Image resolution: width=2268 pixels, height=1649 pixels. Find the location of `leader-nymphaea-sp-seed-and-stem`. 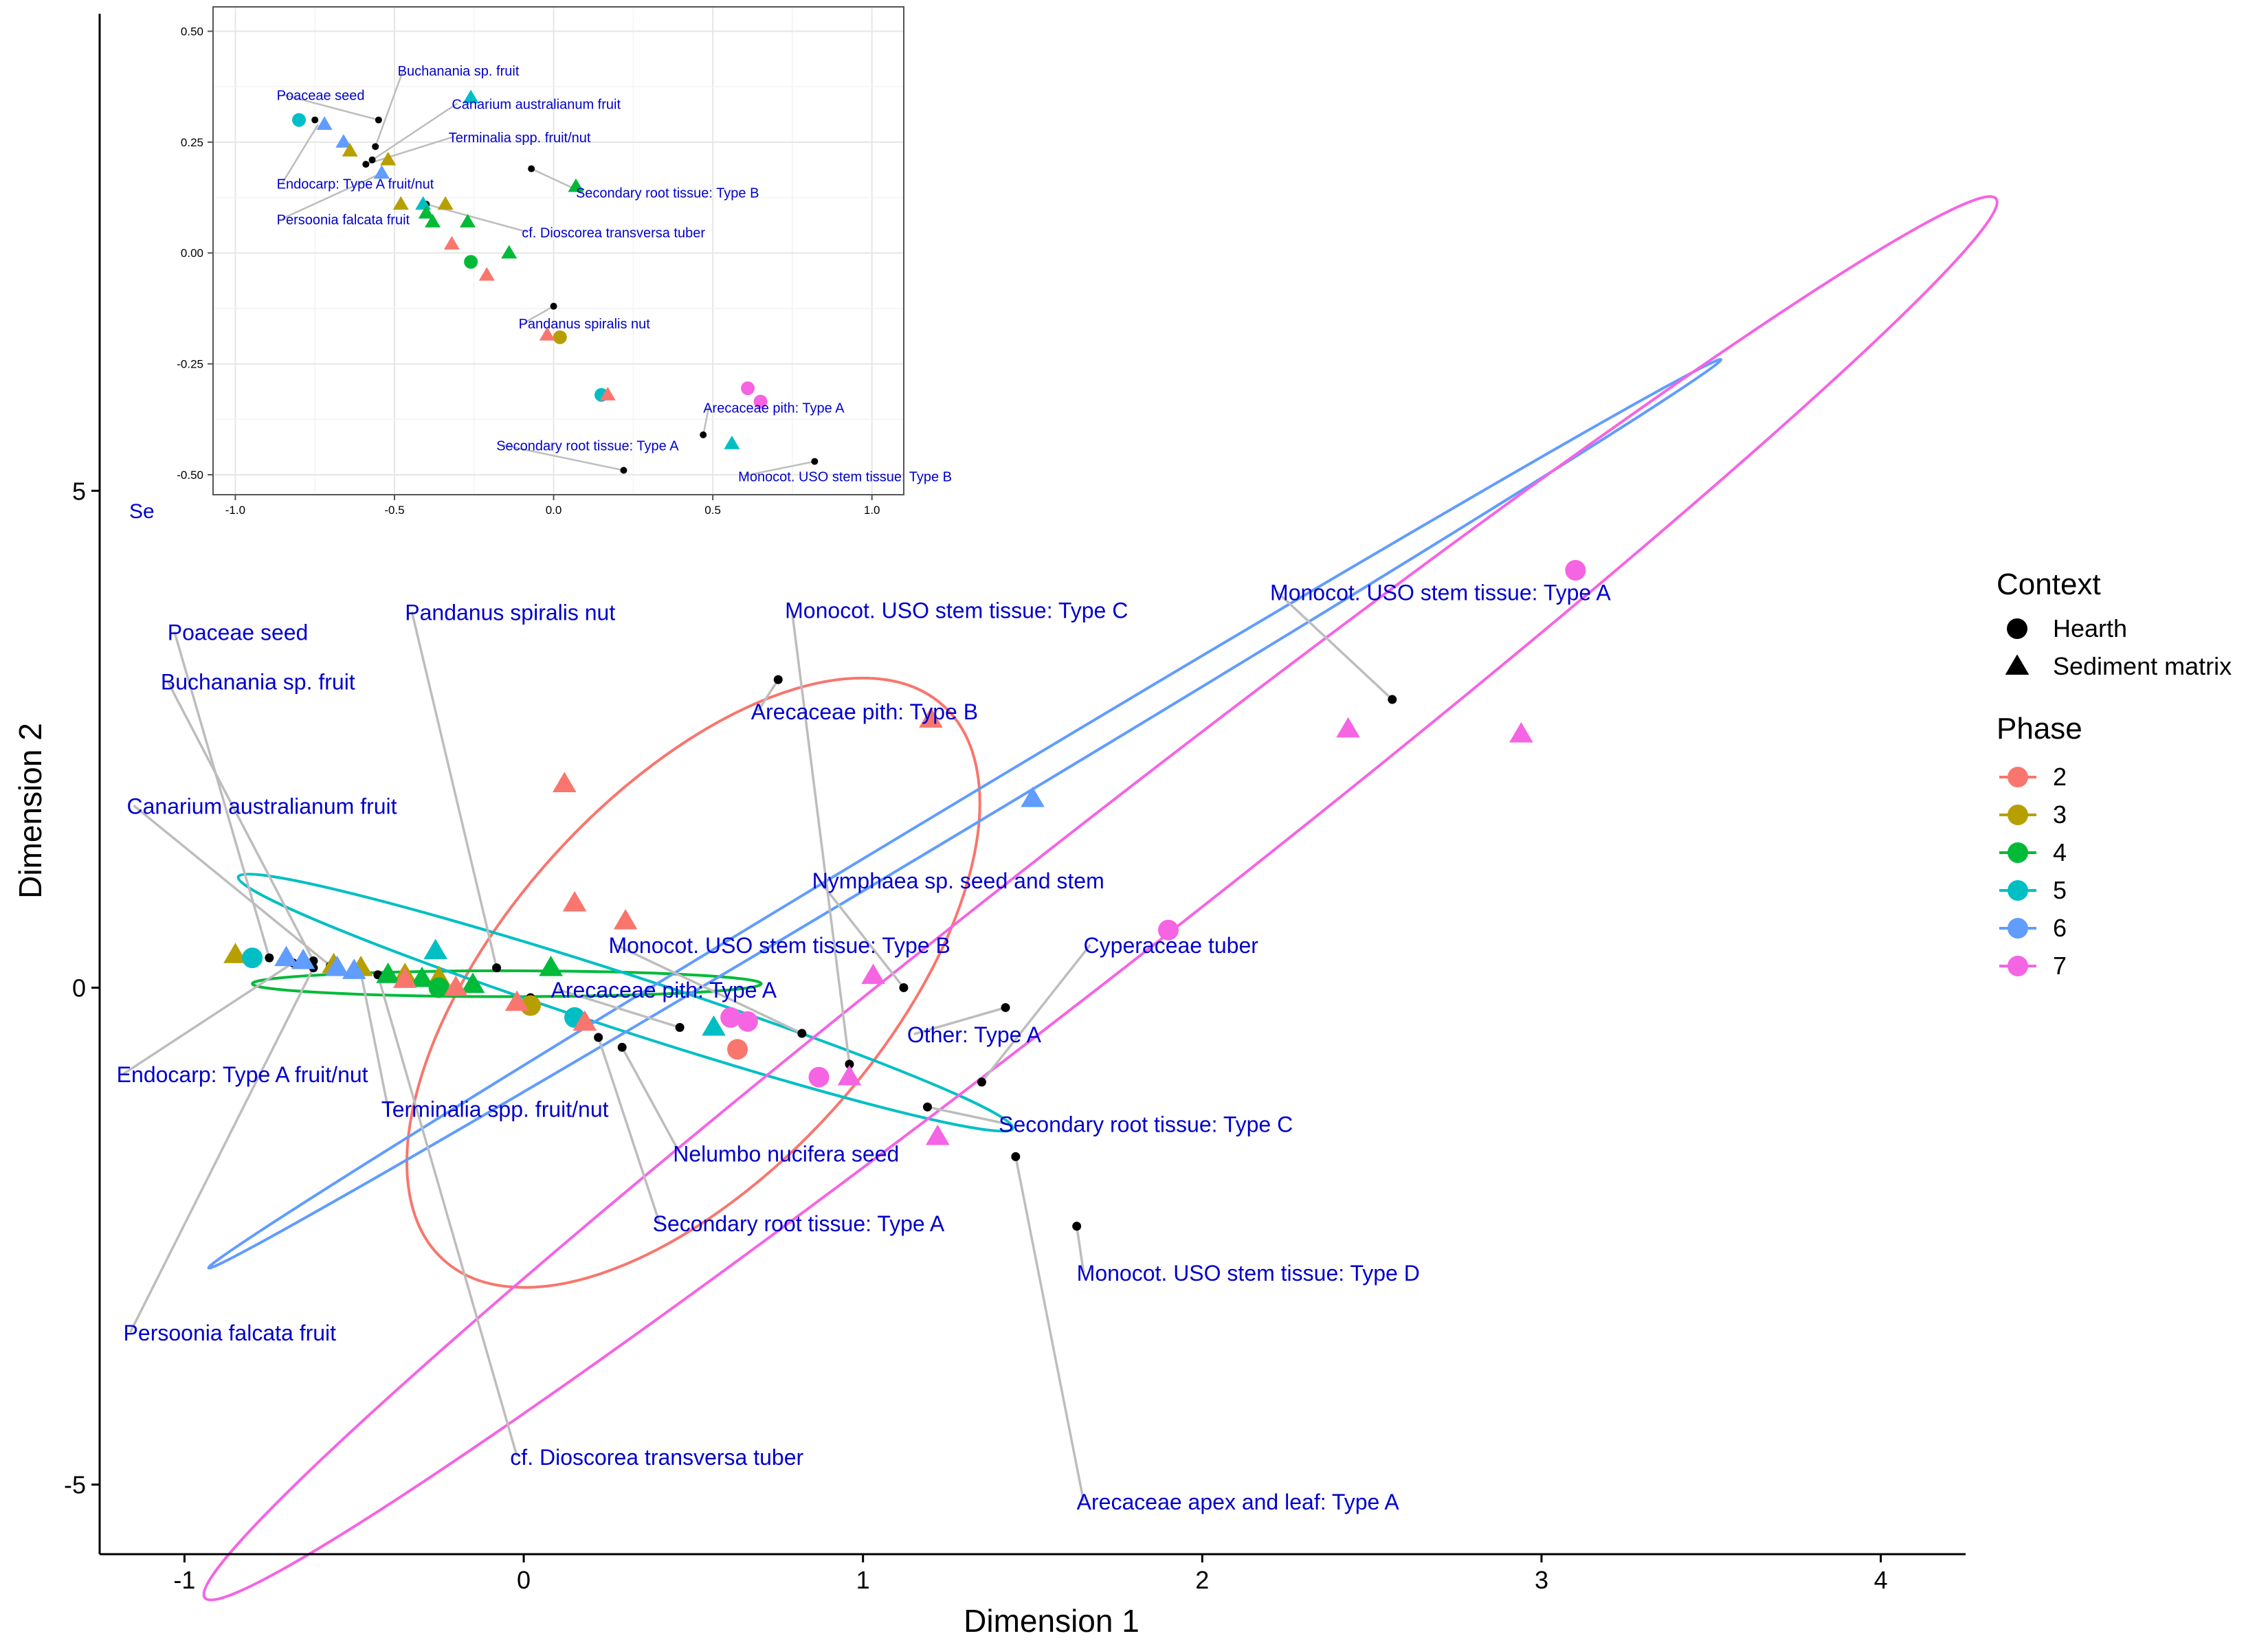

leader-nymphaea-sp-seed-and-stem is located at coordinates (862, 934).